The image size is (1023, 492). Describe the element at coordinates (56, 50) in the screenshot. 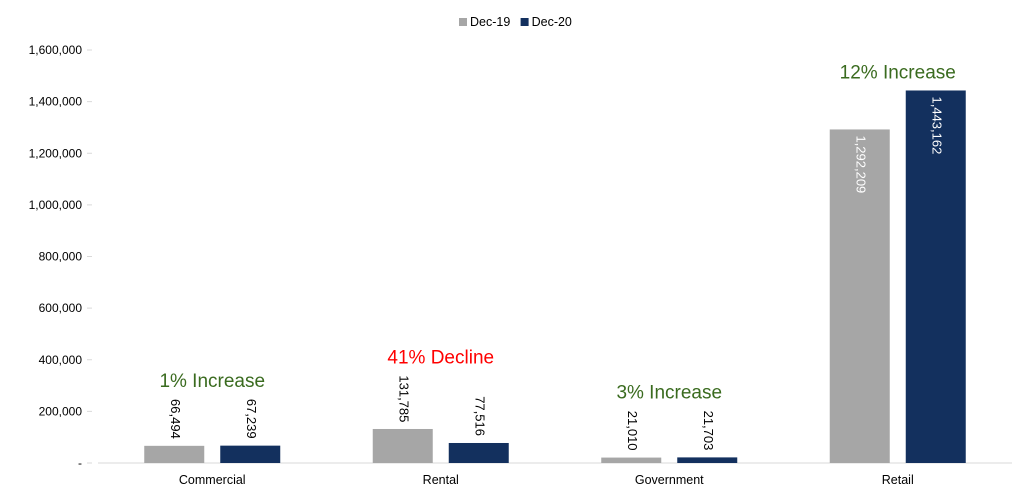

I see `y-tick-label: 1,600,000` at that location.